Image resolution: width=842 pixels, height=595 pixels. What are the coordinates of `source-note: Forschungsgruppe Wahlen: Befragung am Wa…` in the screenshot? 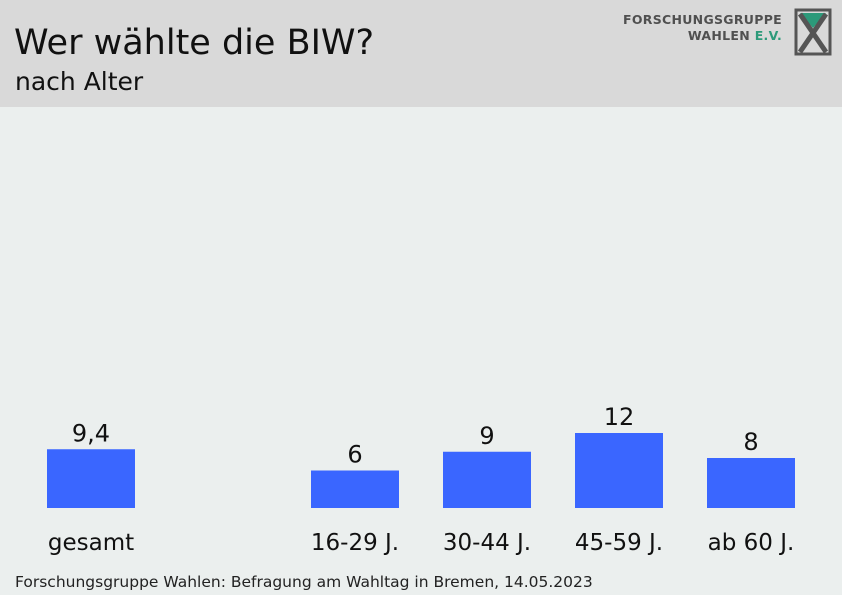 It's located at (304, 582).